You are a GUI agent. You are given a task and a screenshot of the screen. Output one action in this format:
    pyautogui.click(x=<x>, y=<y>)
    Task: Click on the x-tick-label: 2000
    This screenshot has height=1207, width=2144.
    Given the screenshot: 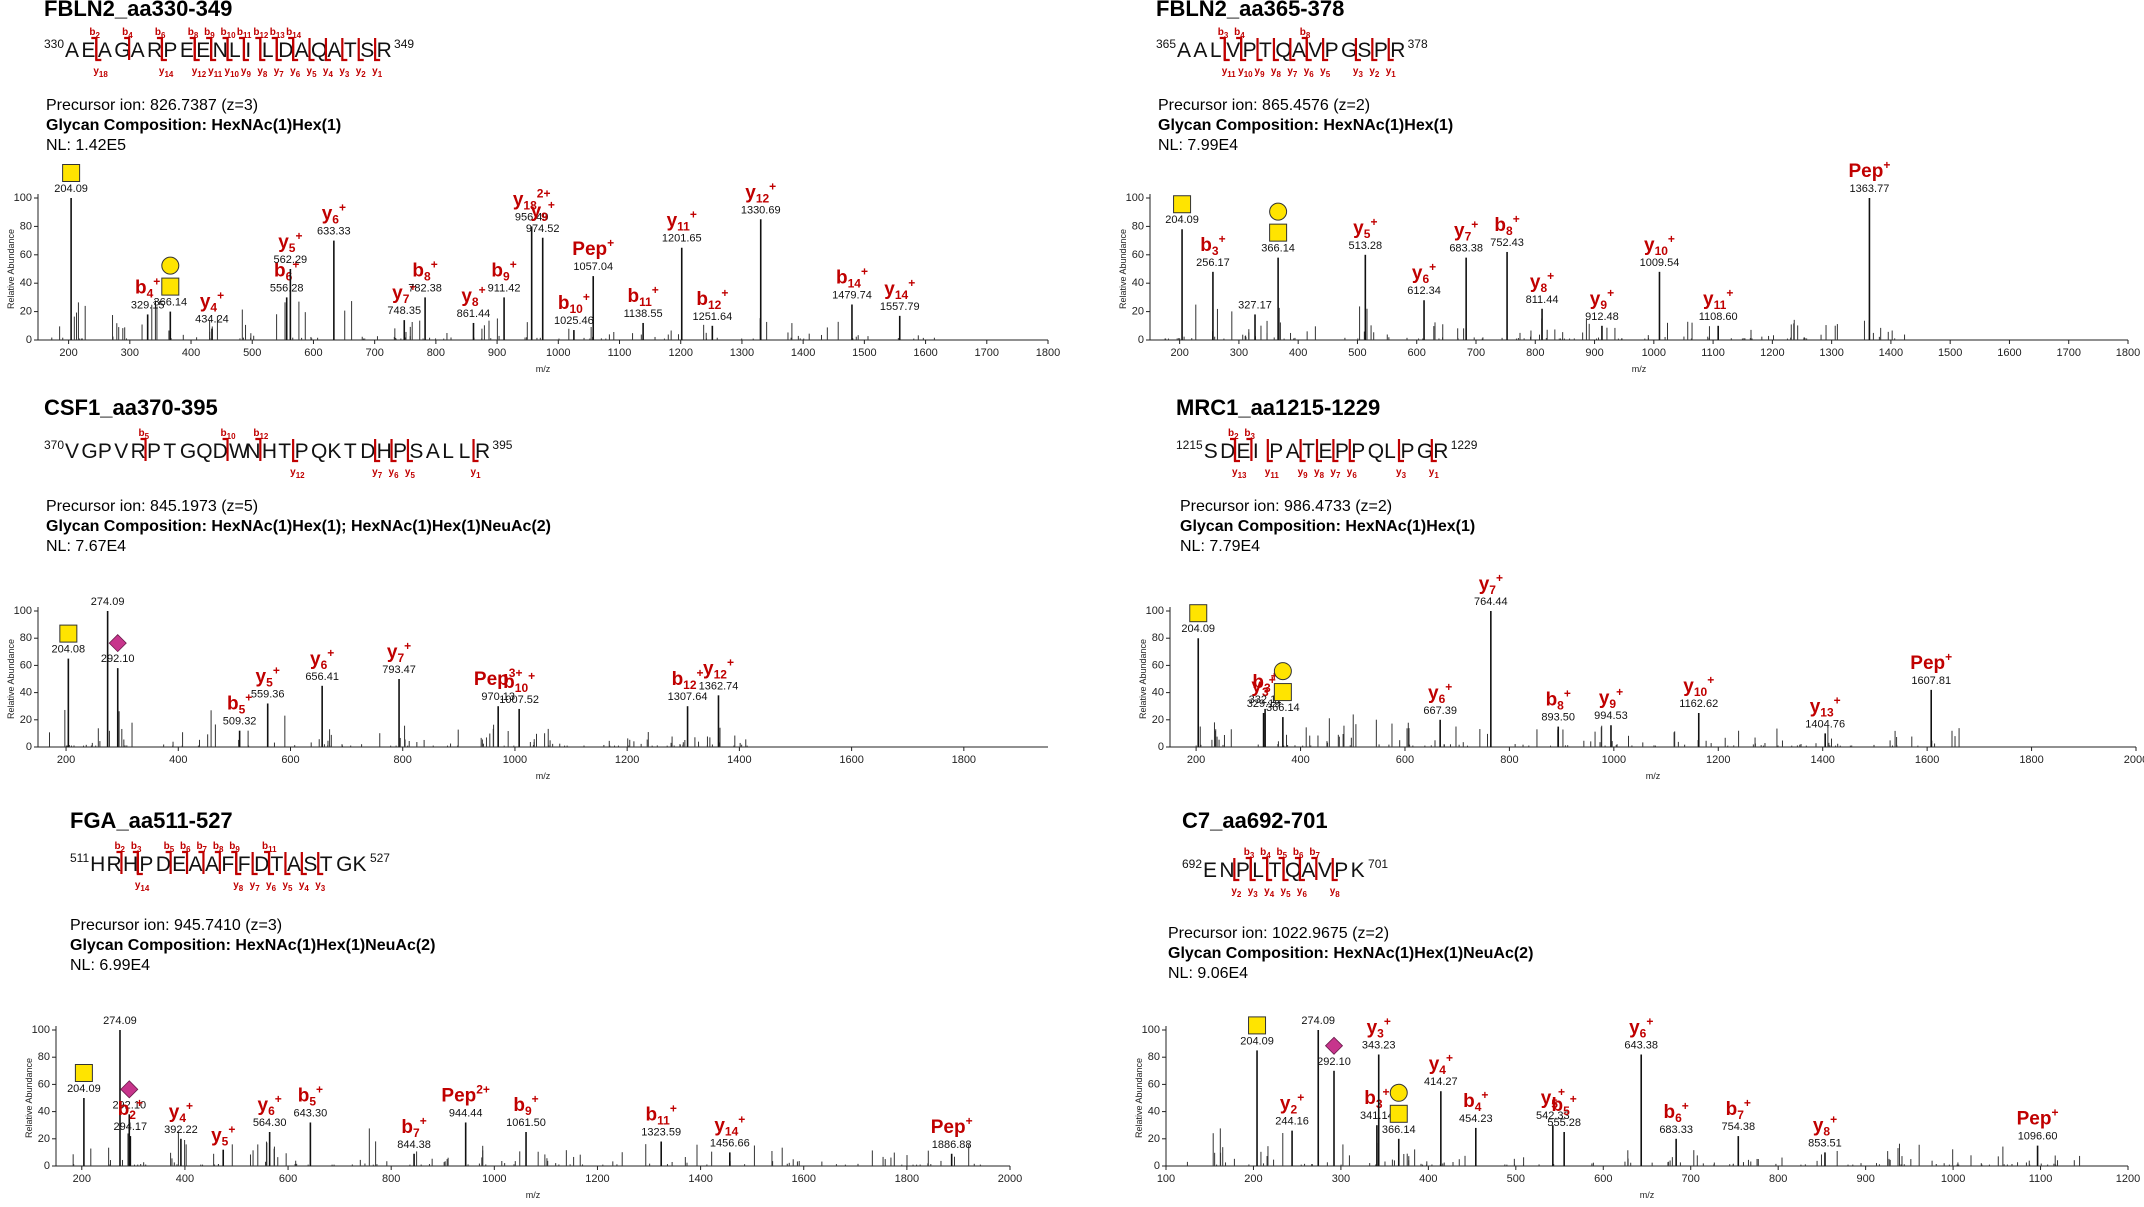 What is the action you would take?
    pyautogui.click(x=1010, y=1179)
    